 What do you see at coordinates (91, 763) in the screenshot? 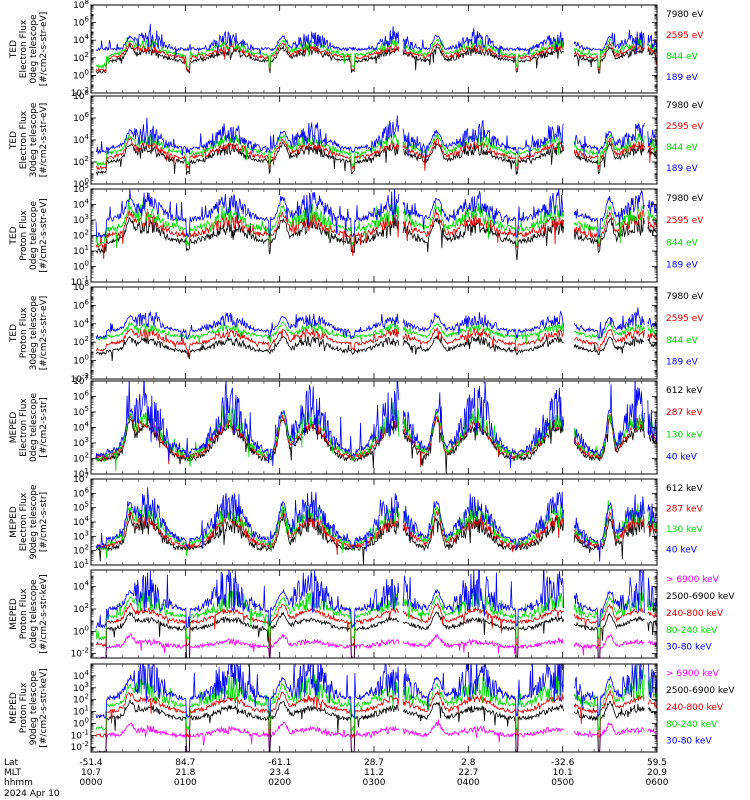
I see `footer-lat-value: -51.4` at bounding box center [91, 763].